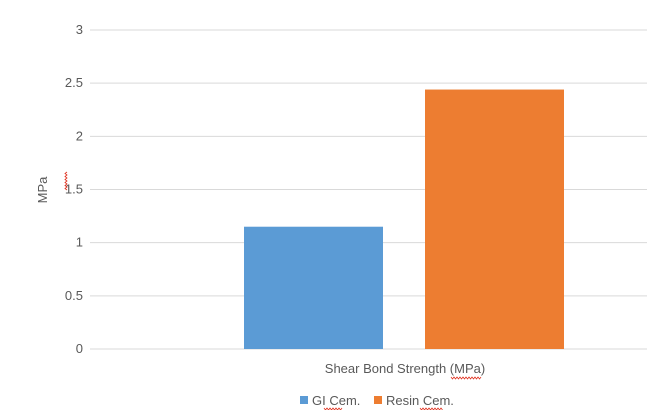 The width and height of the screenshot is (653, 415). I want to click on legend-label-gi-cem: GI Cem., so click(336, 400).